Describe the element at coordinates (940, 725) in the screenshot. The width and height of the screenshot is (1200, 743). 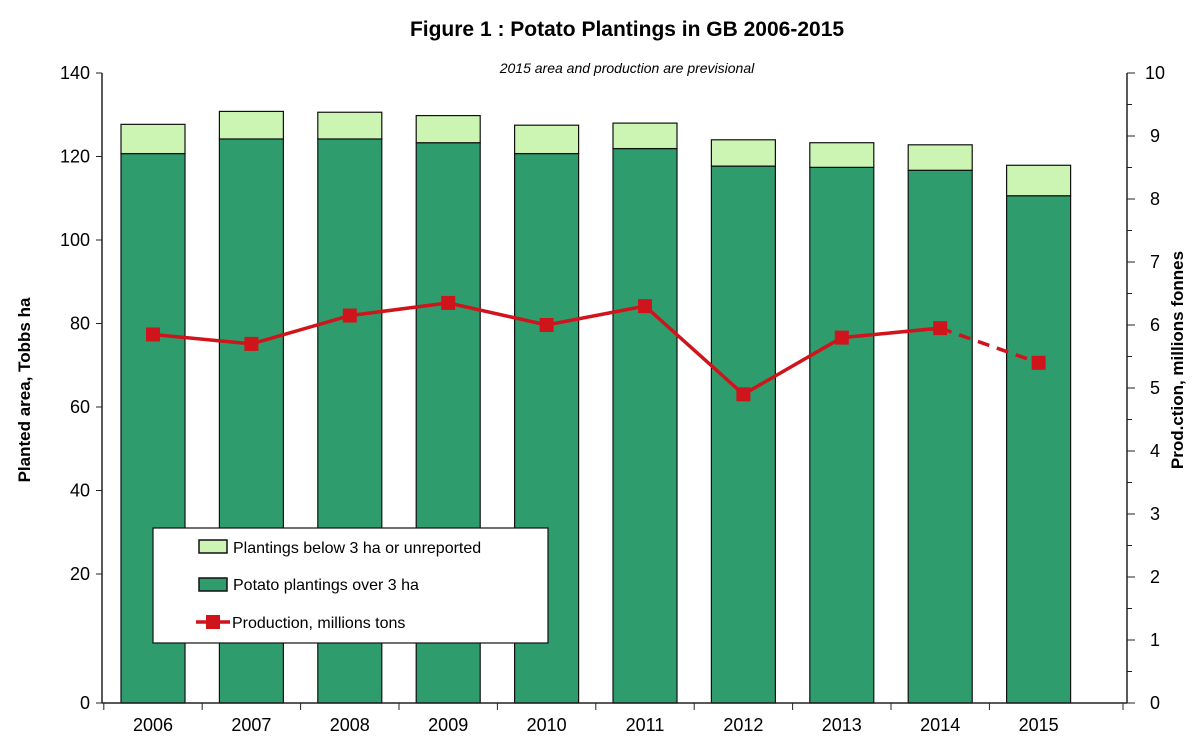
I see `x-tick-label: 2014` at that location.